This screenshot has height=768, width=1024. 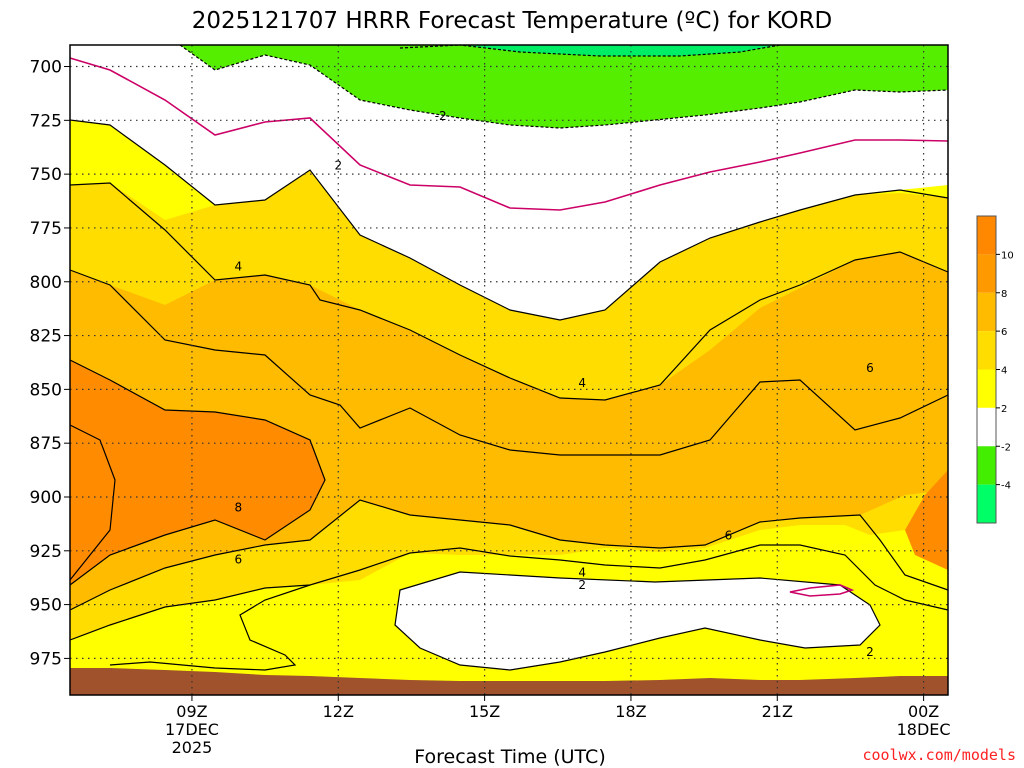 What do you see at coordinates (630, 711) in the screenshot?
I see `x-tick-label: 18Z` at bounding box center [630, 711].